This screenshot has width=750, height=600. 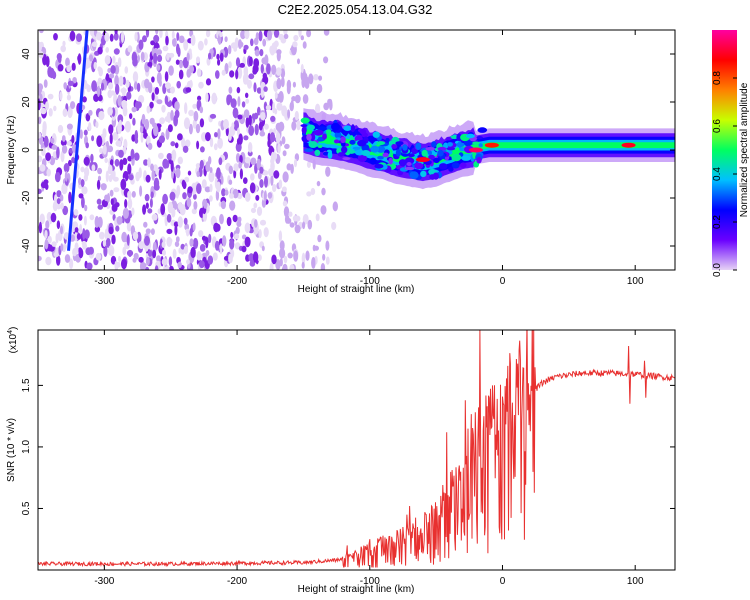 What do you see at coordinates (717, 174) in the screenshot?
I see `colorbar-tick-label: 0.4` at bounding box center [717, 174].